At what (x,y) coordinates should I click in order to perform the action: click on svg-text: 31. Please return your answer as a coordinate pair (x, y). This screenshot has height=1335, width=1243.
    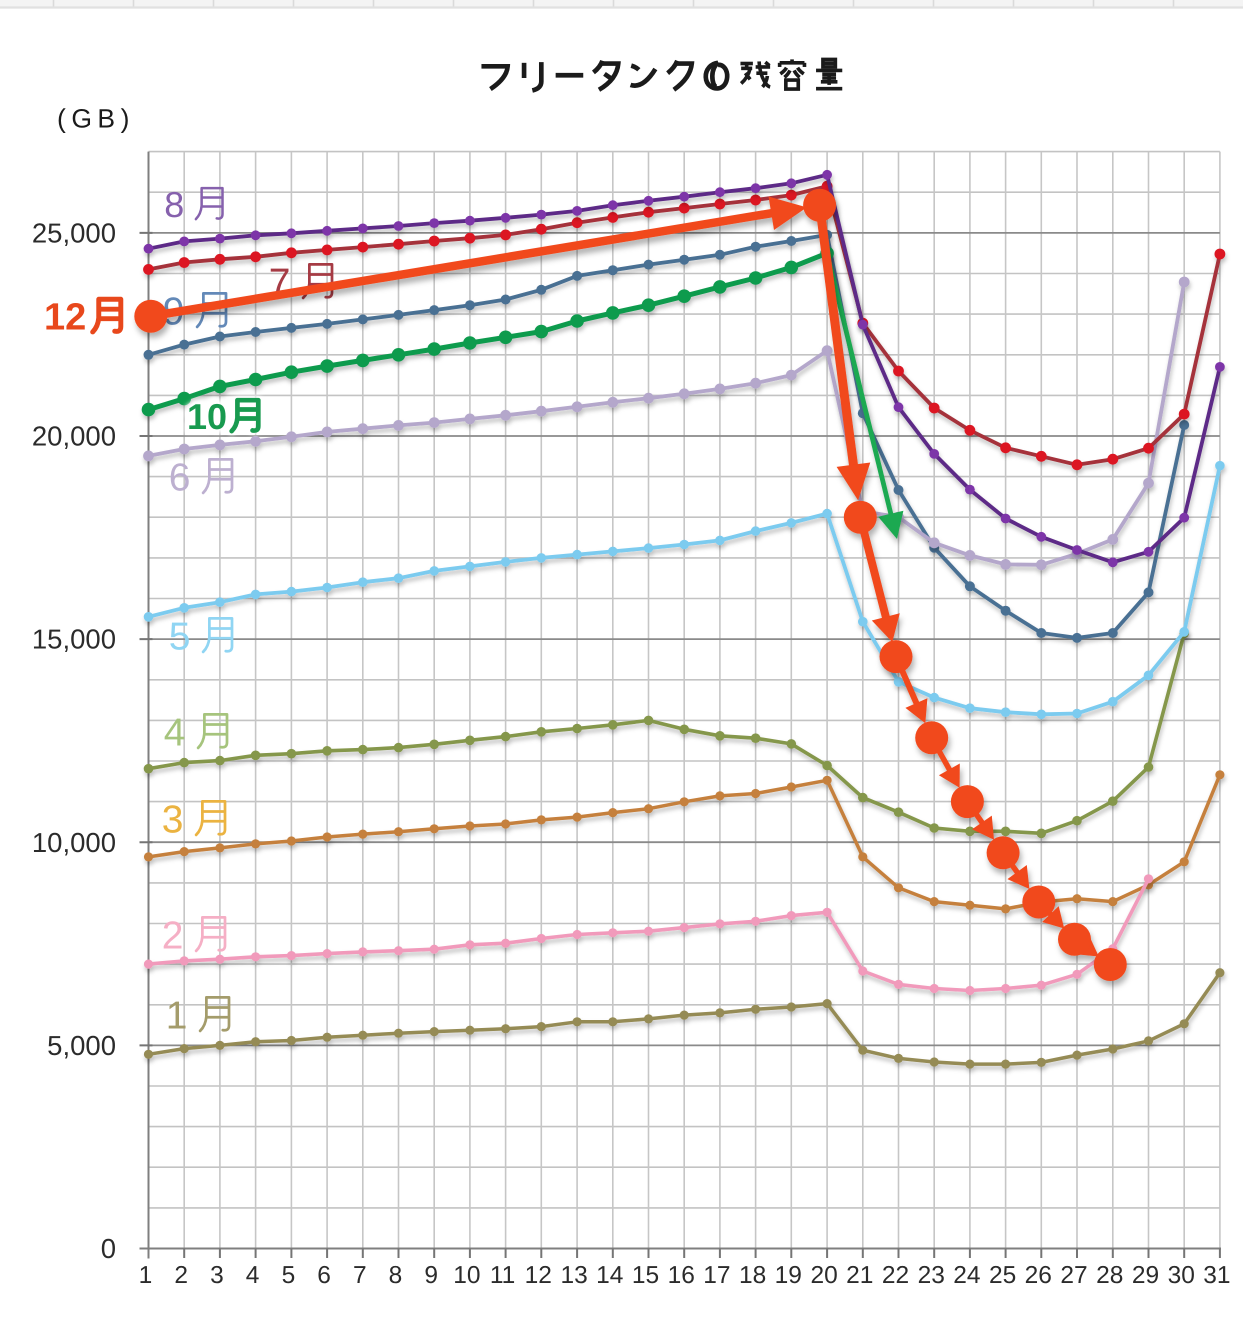
    Looking at the image, I should click on (1216, 1275).